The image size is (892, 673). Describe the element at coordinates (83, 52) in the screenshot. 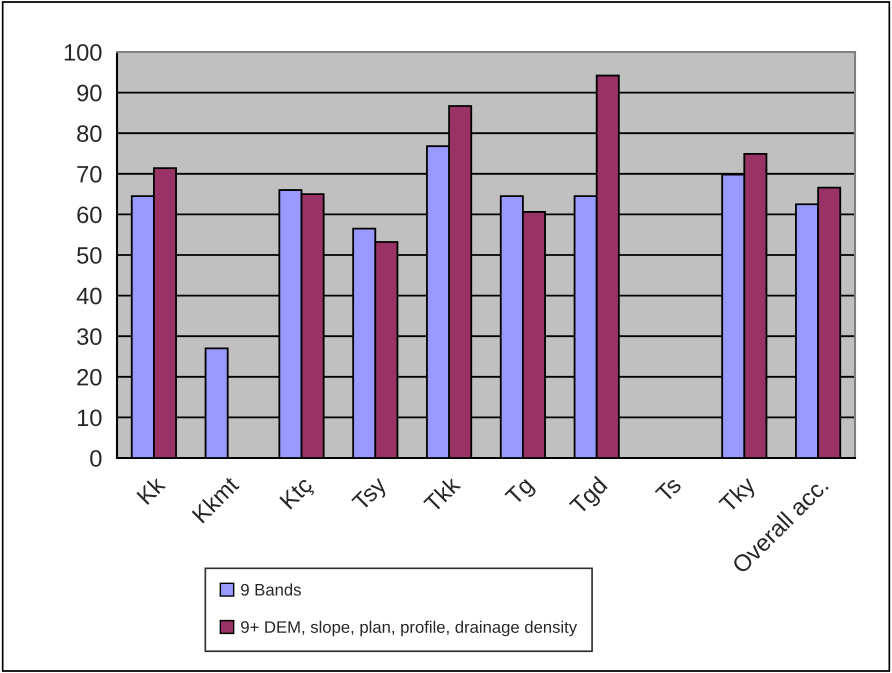

I see `y-tick-label: 100` at that location.